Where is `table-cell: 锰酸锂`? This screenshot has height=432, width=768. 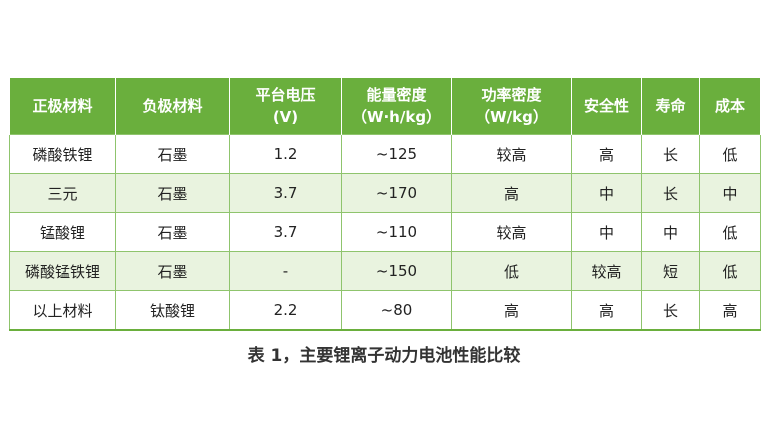 table-cell: 锰酸锂 is located at coordinates (62, 232).